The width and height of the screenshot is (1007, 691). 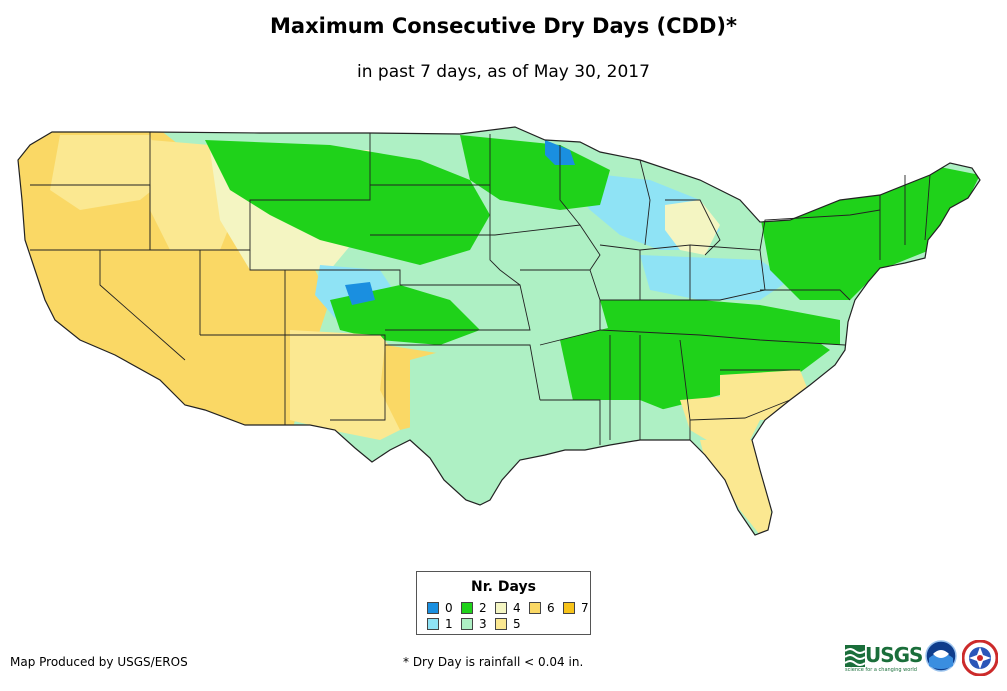 I want to click on map-credit: Map Produced by USGS/EROS, so click(x=99, y=662).